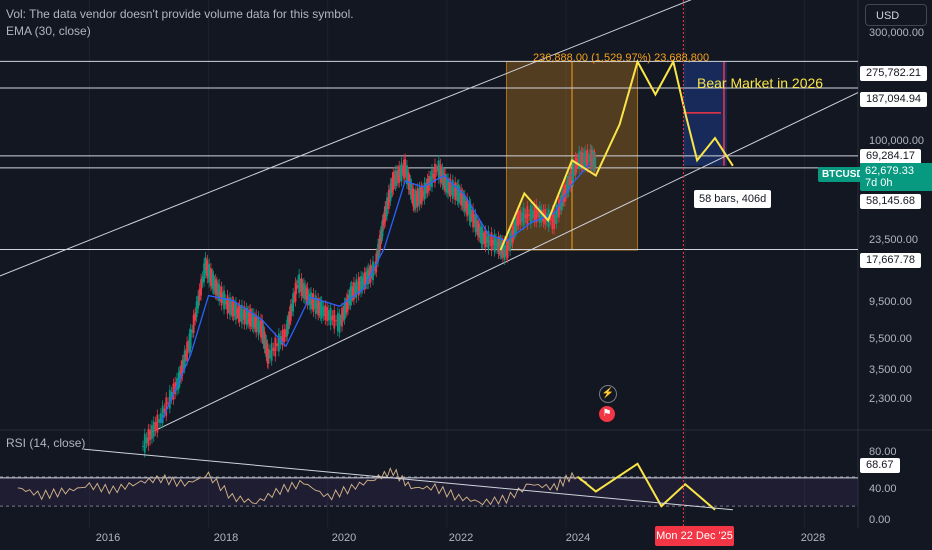 The height and width of the screenshot is (550, 932). I want to click on ema-legend: EMA (30, close), so click(48, 31).